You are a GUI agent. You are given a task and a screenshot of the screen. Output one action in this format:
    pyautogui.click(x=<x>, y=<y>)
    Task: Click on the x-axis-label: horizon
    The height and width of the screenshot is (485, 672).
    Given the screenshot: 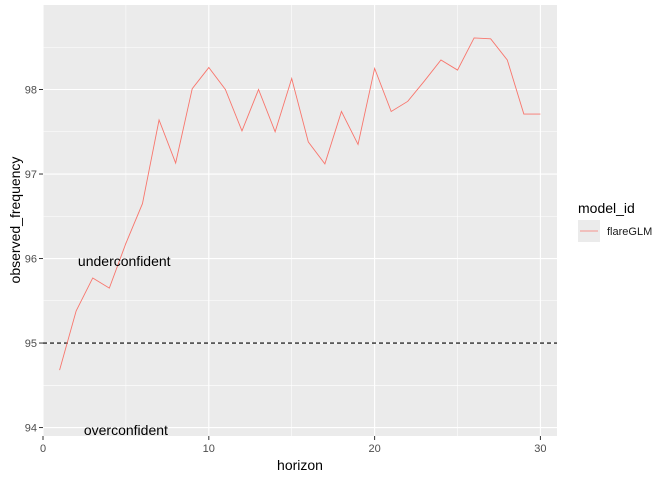 What is the action you would take?
    pyautogui.click(x=300, y=465)
    